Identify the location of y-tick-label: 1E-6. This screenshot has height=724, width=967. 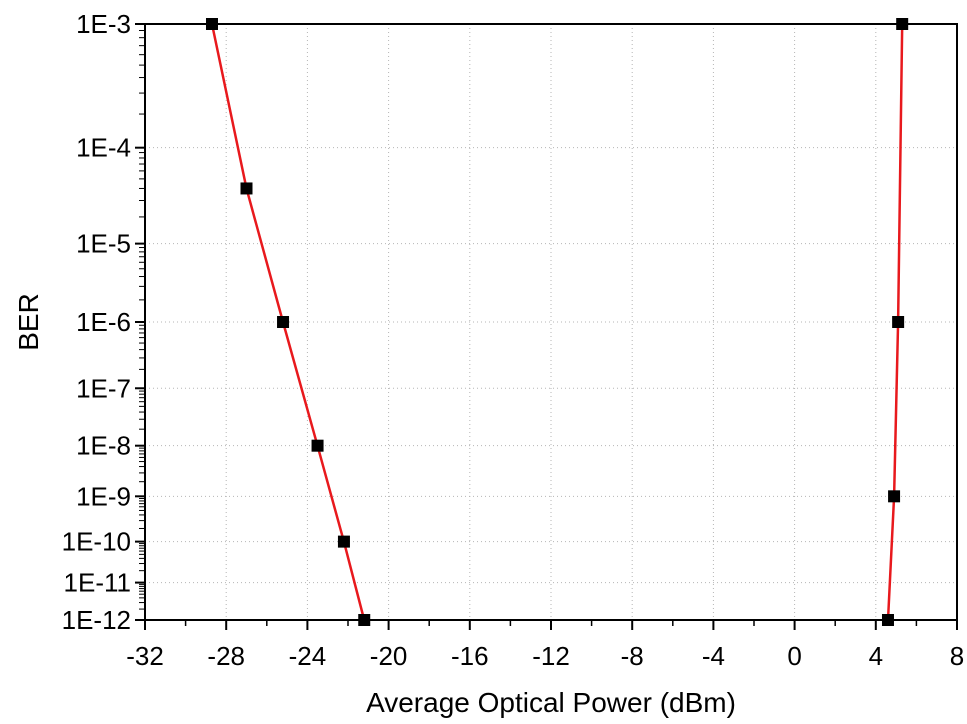
(103, 322).